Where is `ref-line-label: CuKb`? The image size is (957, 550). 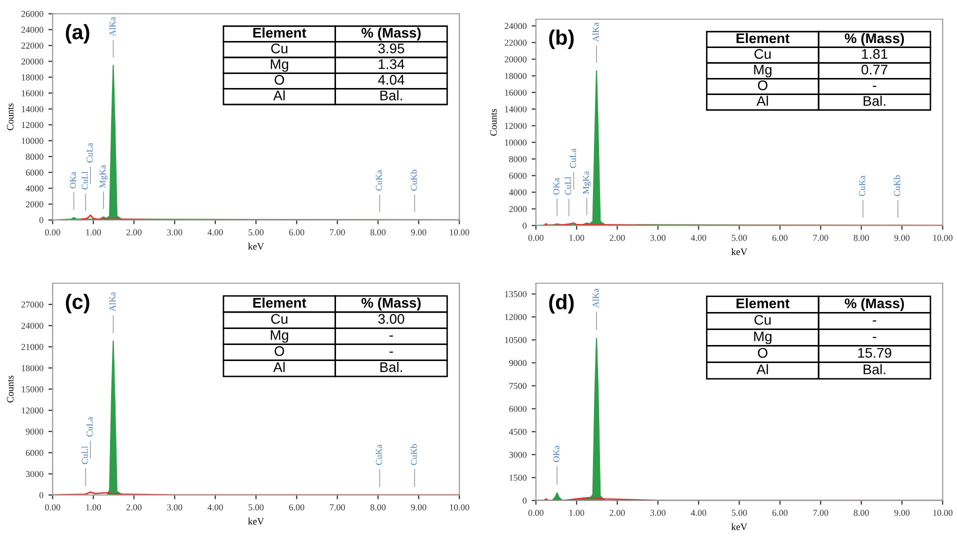 ref-line-label: CuKb is located at coordinates (413, 454).